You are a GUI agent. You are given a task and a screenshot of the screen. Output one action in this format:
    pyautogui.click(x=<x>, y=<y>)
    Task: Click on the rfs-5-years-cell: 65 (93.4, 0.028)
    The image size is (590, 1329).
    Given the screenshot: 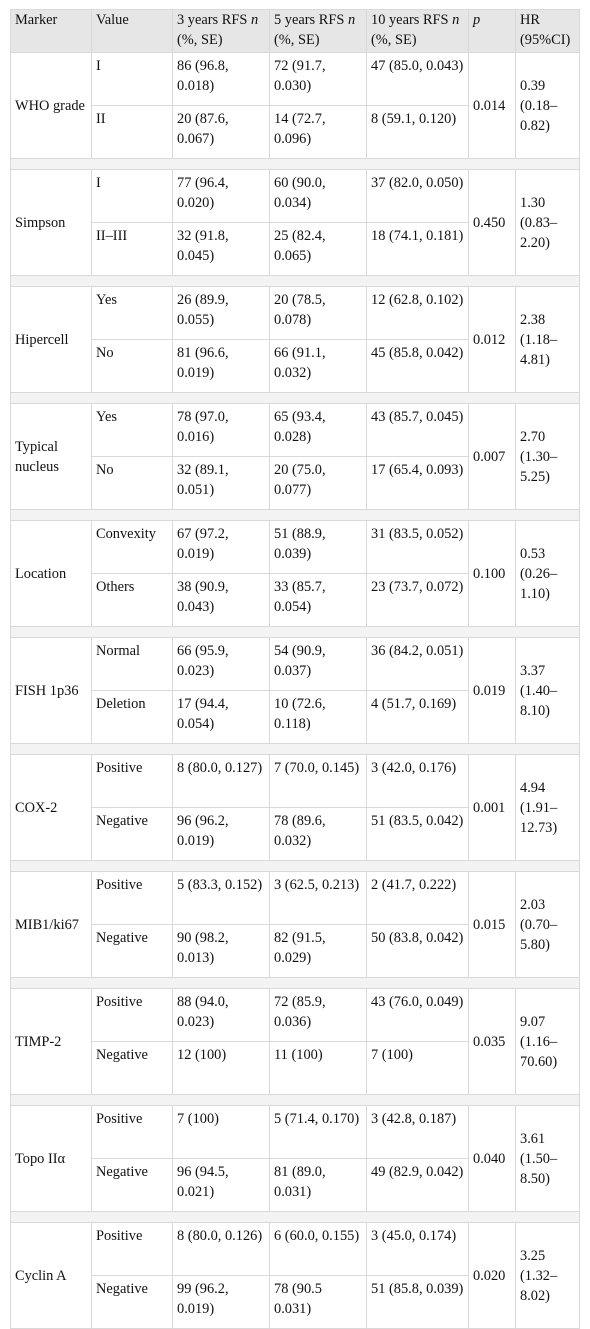 What is the action you would take?
    pyautogui.click(x=318, y=430)
    